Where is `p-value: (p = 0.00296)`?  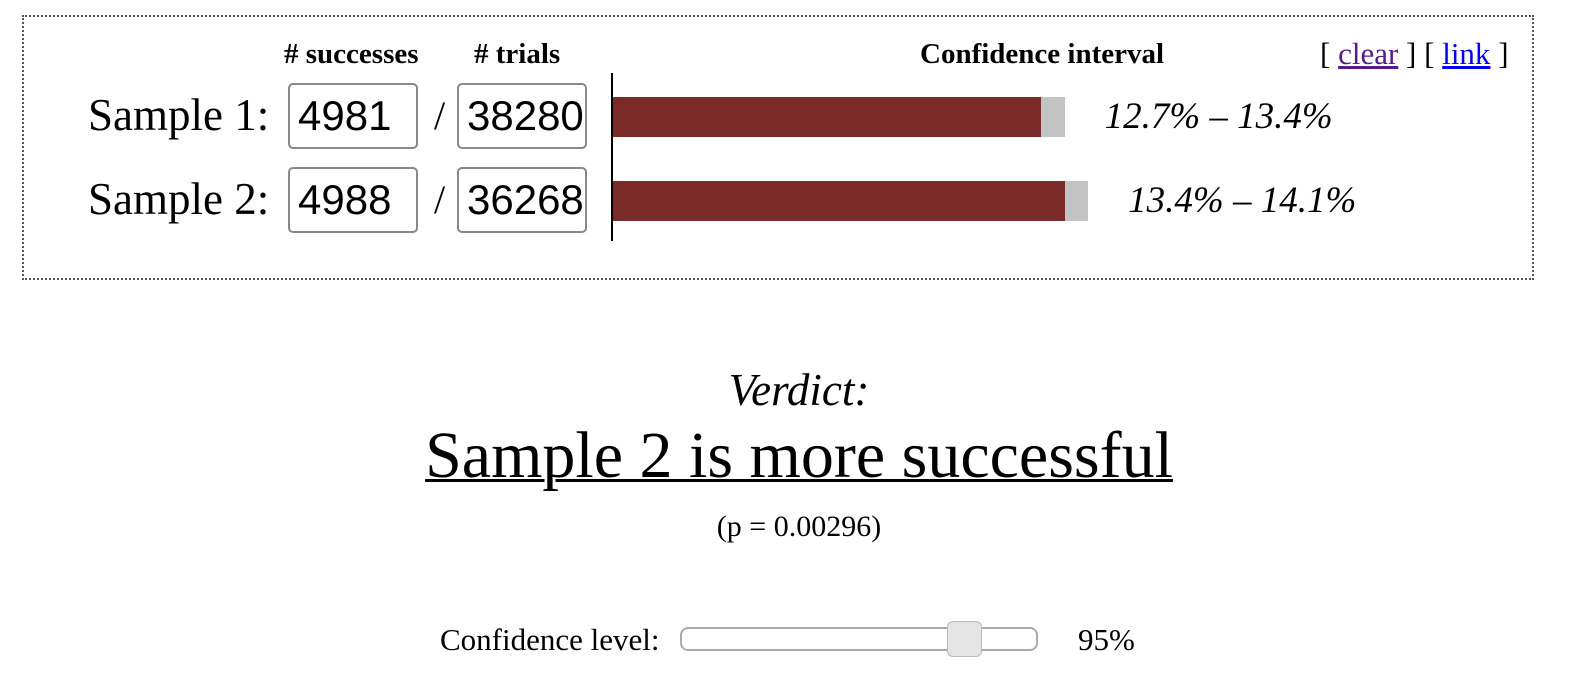
p-value: (p = 0.00296) is located at coordinates (799, 526).